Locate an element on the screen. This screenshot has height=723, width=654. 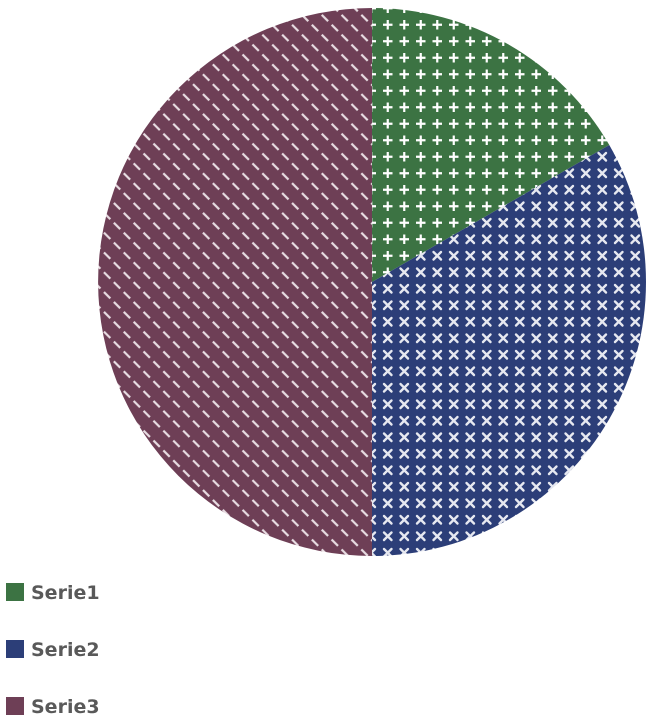
legend: Serie1 Serie2 Serie3 is located at coordinates (53, 650).